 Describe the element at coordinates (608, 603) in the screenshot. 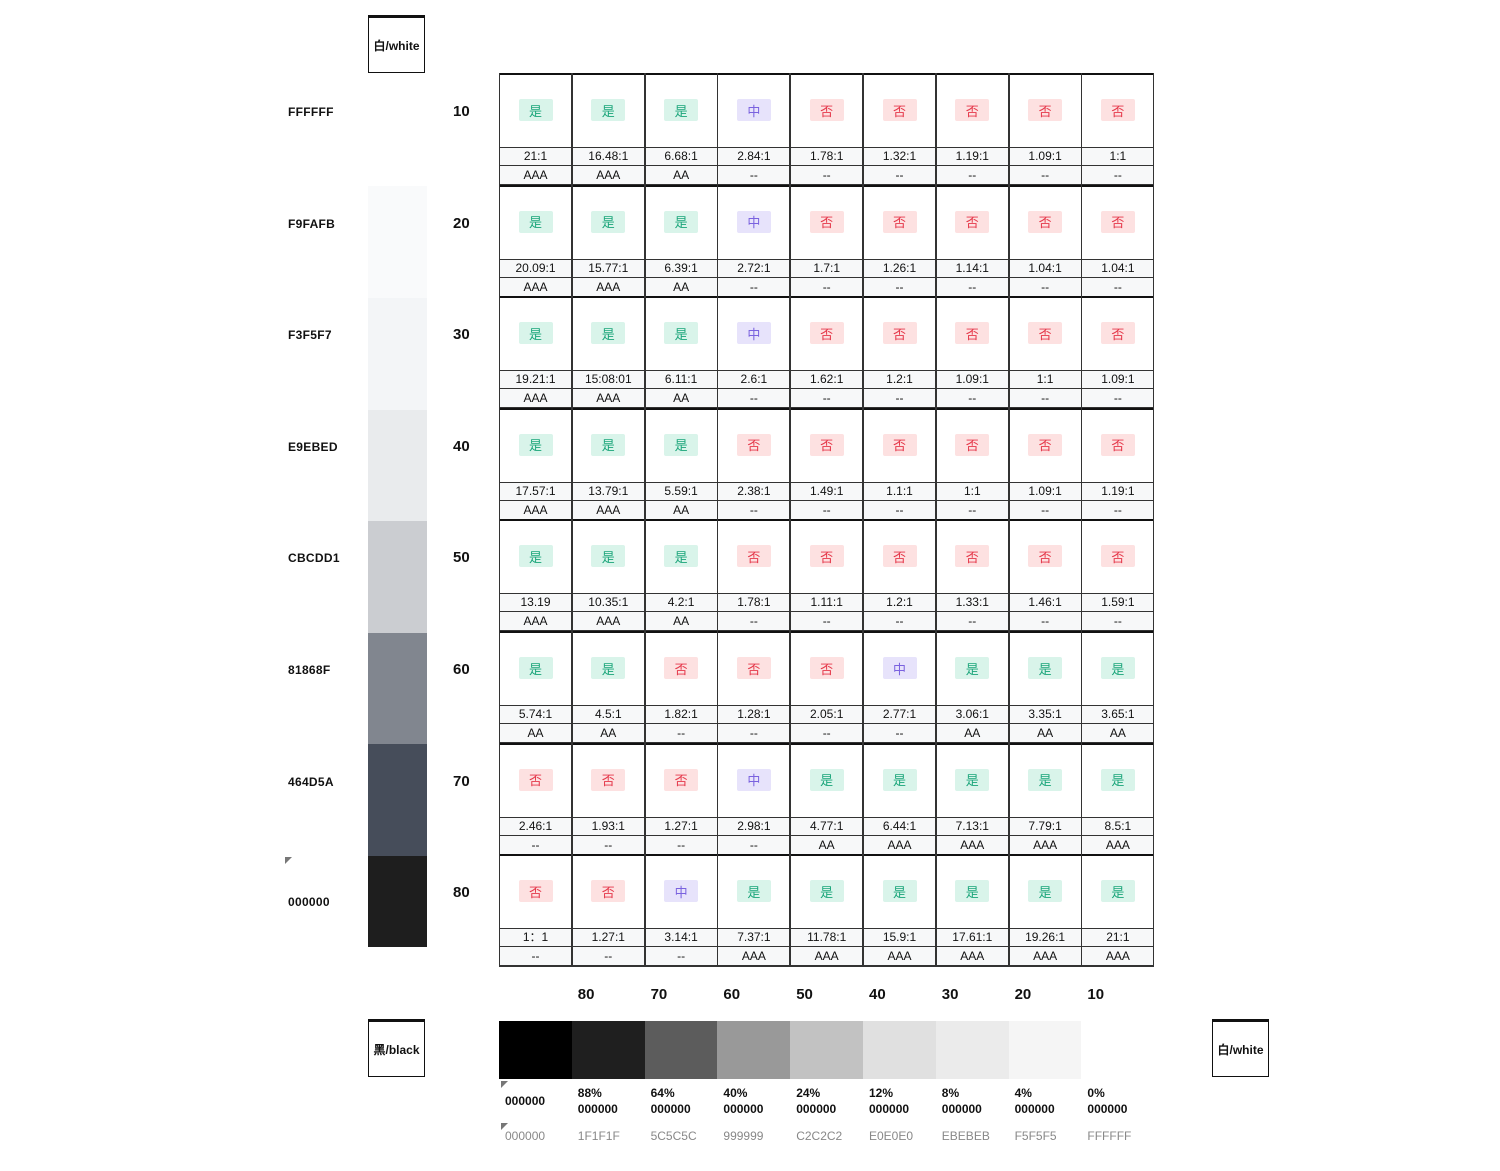

I see `contrast-ratio: 10.35:1` at that location.